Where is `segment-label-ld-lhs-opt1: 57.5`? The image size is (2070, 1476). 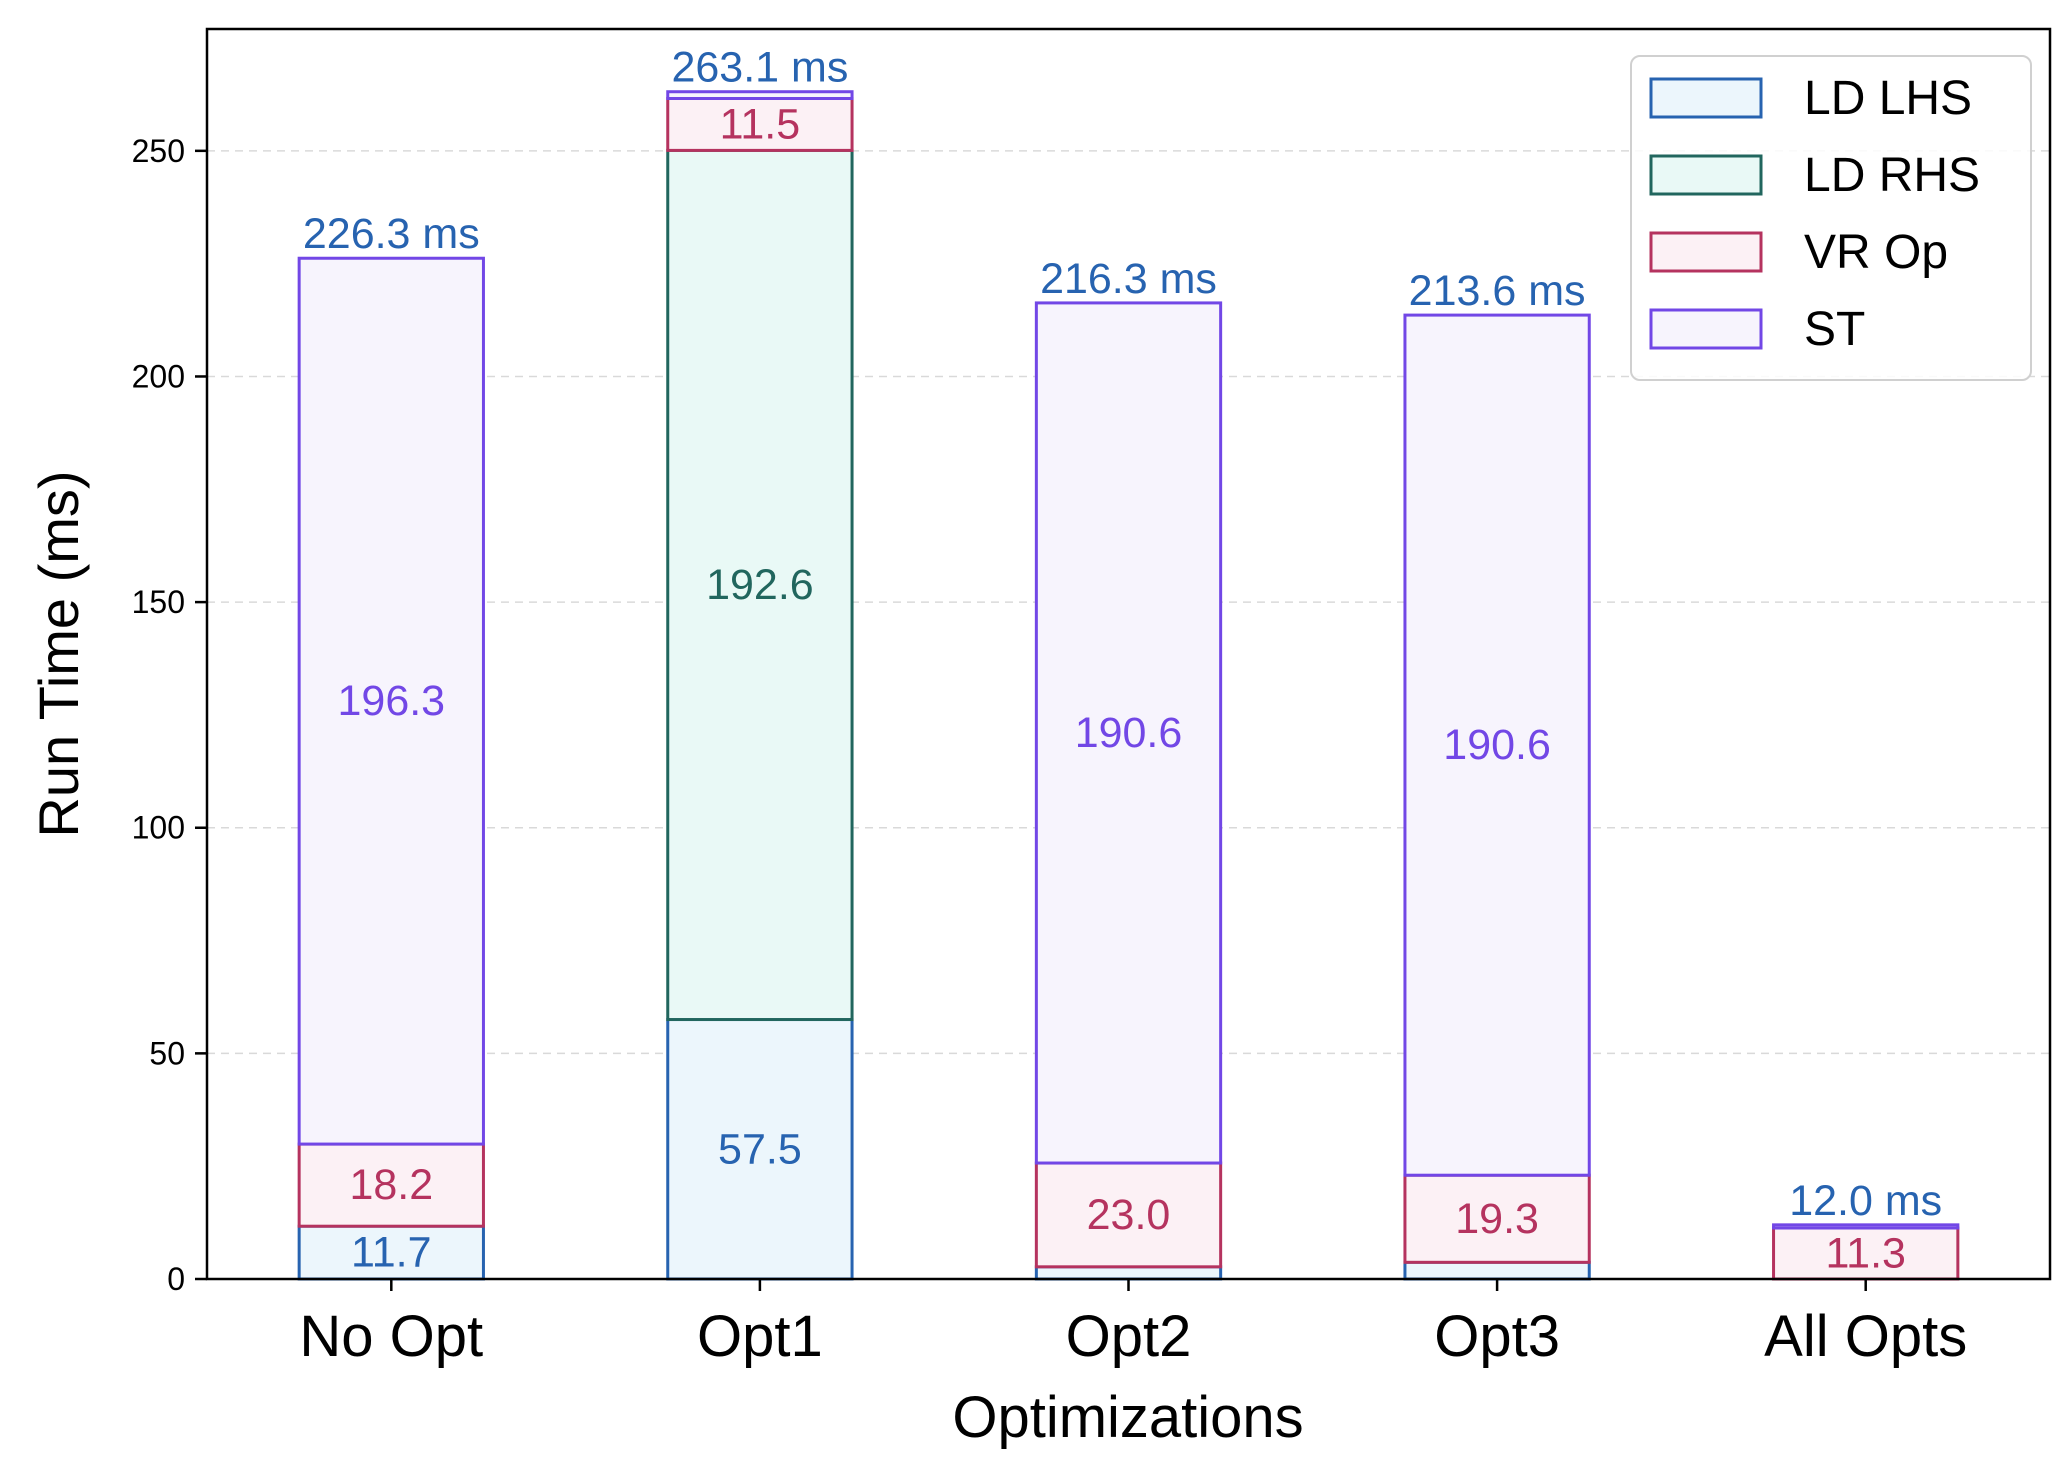
segment-label-ld-lhs-opt1: 57.5 is located at coordinates (760, 1149).